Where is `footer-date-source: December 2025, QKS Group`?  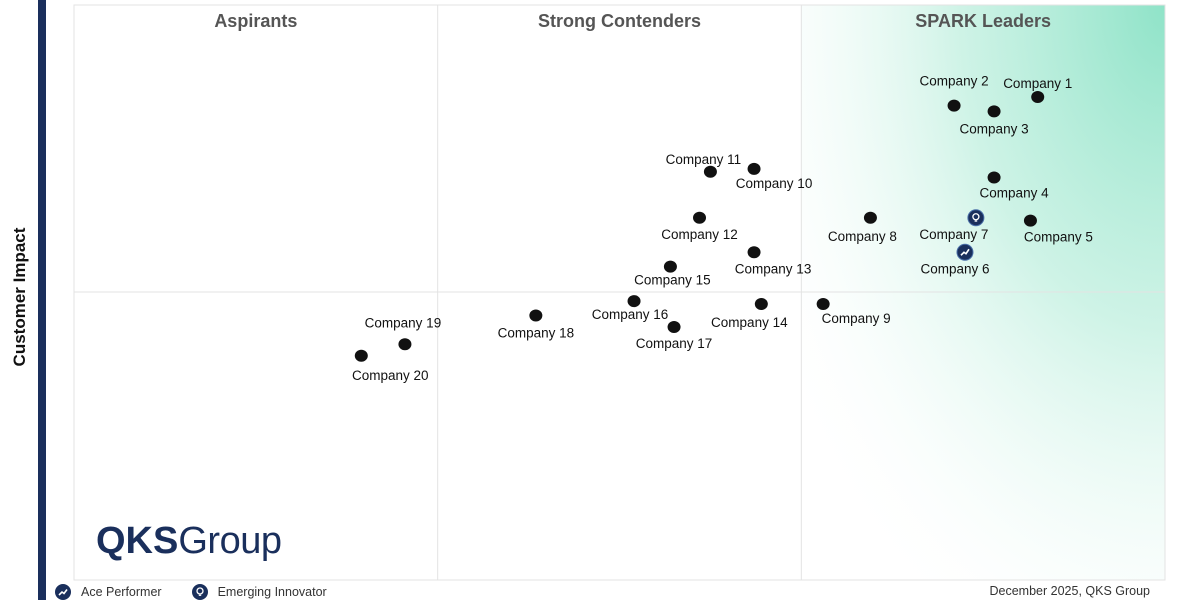
footer-date-source: December 2025, QKS Group is located at coordinates (1070, 591).